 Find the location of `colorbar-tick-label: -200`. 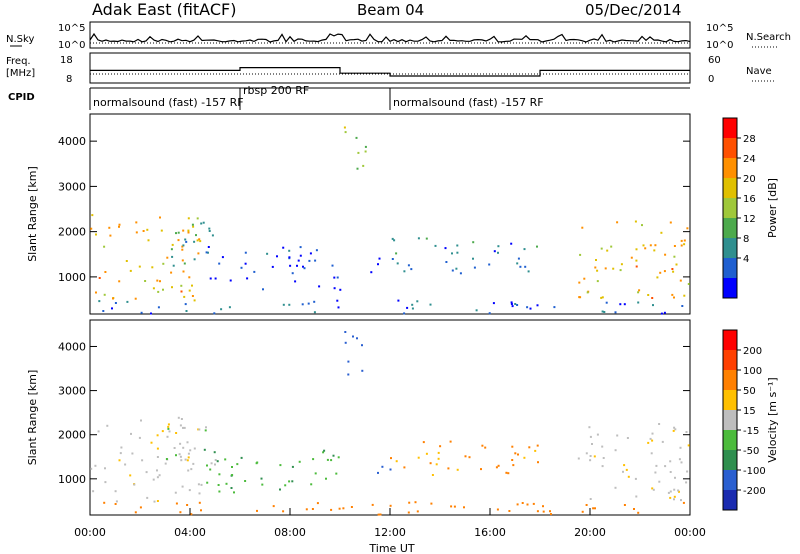

colorbar-tick-label: -200 is located at coordinates (754, 491).